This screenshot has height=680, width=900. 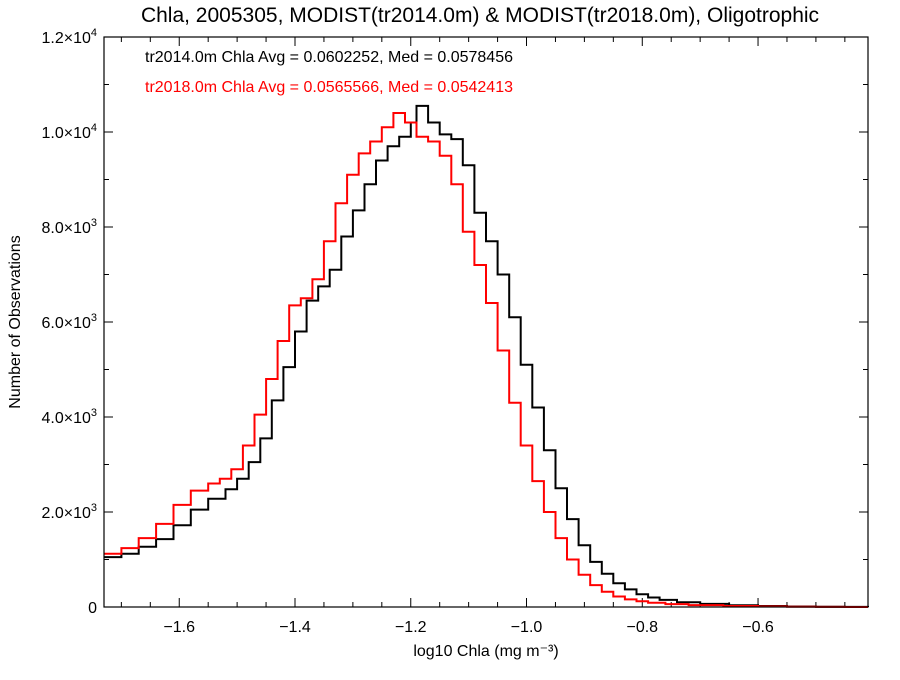 I want to click on y-tick-label: 1.0×10⁴, so click(x=69, y=132).